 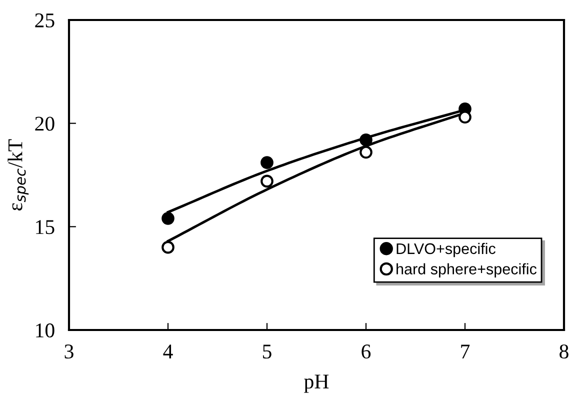 What do you see at coordinates (267, 351) in the screenshot?
I see `x-tick-label: 5` at bounding box center [267, 351].